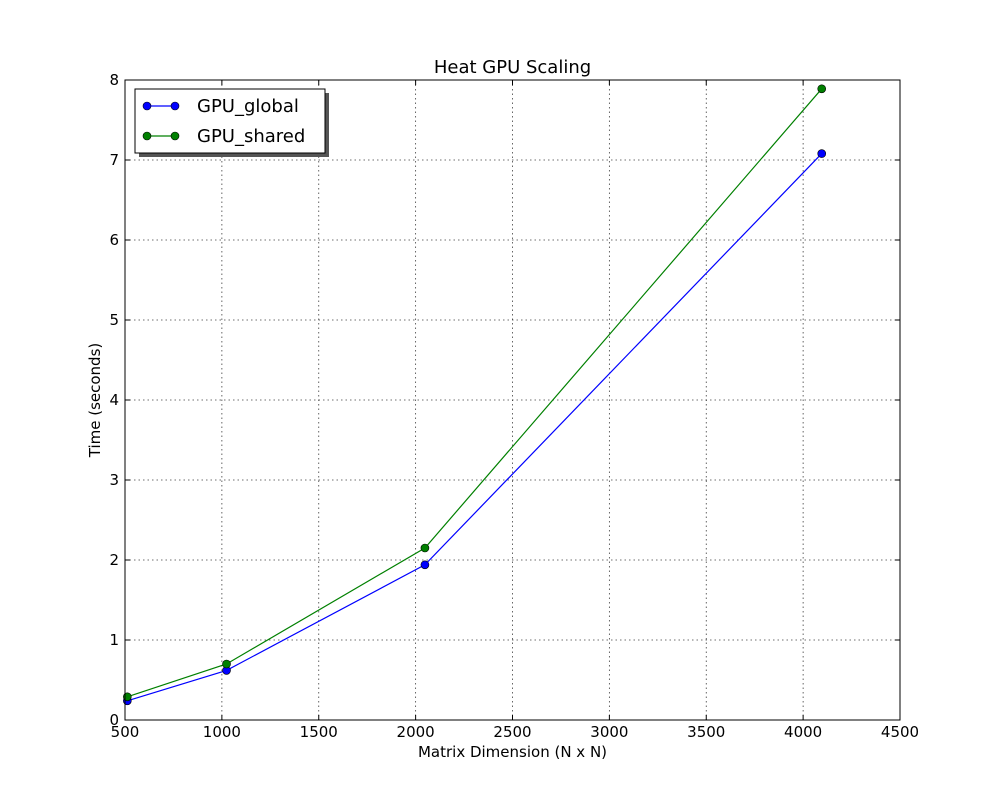 This screenshot has width=1000, height=800. What do you see at coordinates (125, 732) in the screenshot?
I see `x-tick-label: 500` at bounding box center [125, 732].